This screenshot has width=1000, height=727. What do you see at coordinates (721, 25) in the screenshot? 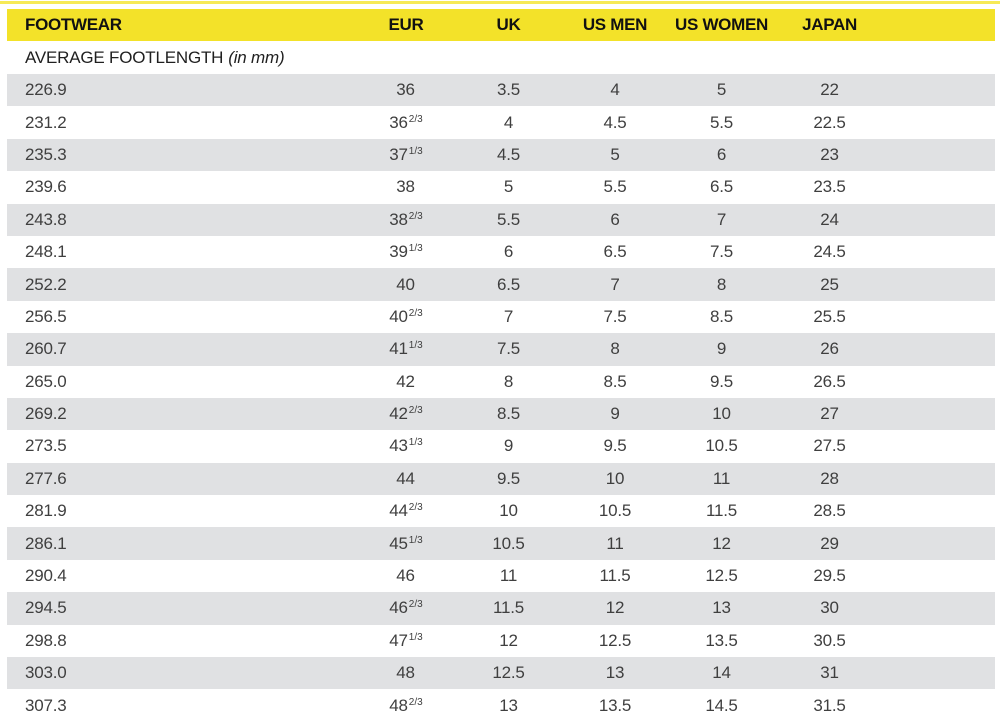
I see `column-header-us-women: US WOMEN` at bounding box center [721, 25].